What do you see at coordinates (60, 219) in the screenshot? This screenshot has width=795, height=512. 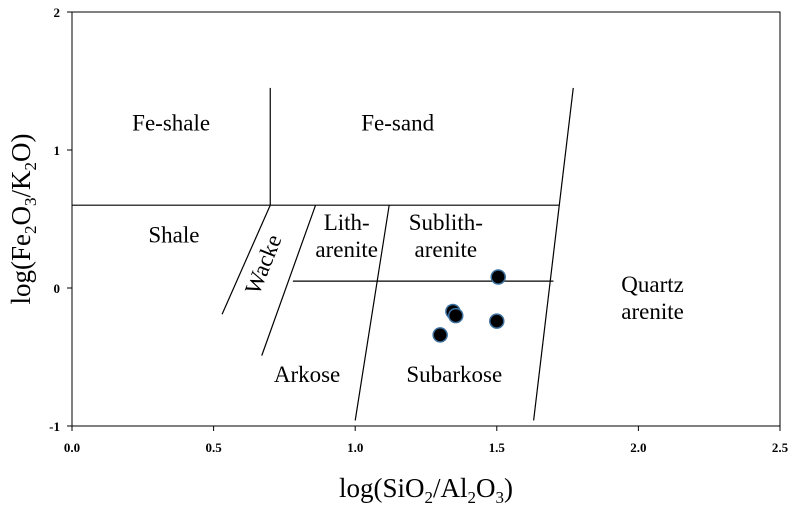 I see `y-axis-ticks: -1 0 1 2` at bounding box center [60, 219].